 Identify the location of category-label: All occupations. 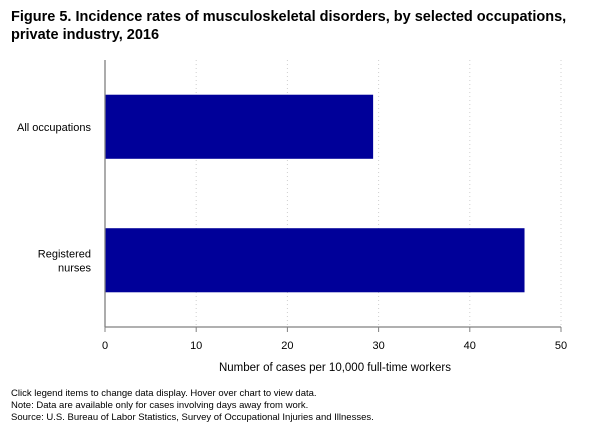
(54, 128).